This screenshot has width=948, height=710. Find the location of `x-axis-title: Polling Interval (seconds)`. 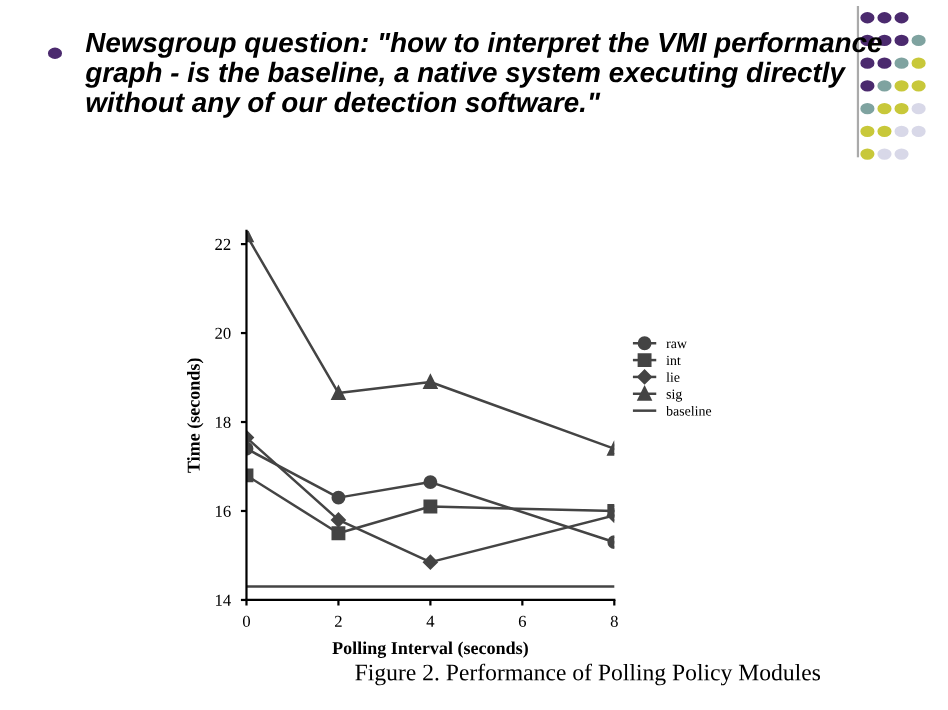

x-axis-title: Polling Interval (seconds) is located at coordinates (430, 649).